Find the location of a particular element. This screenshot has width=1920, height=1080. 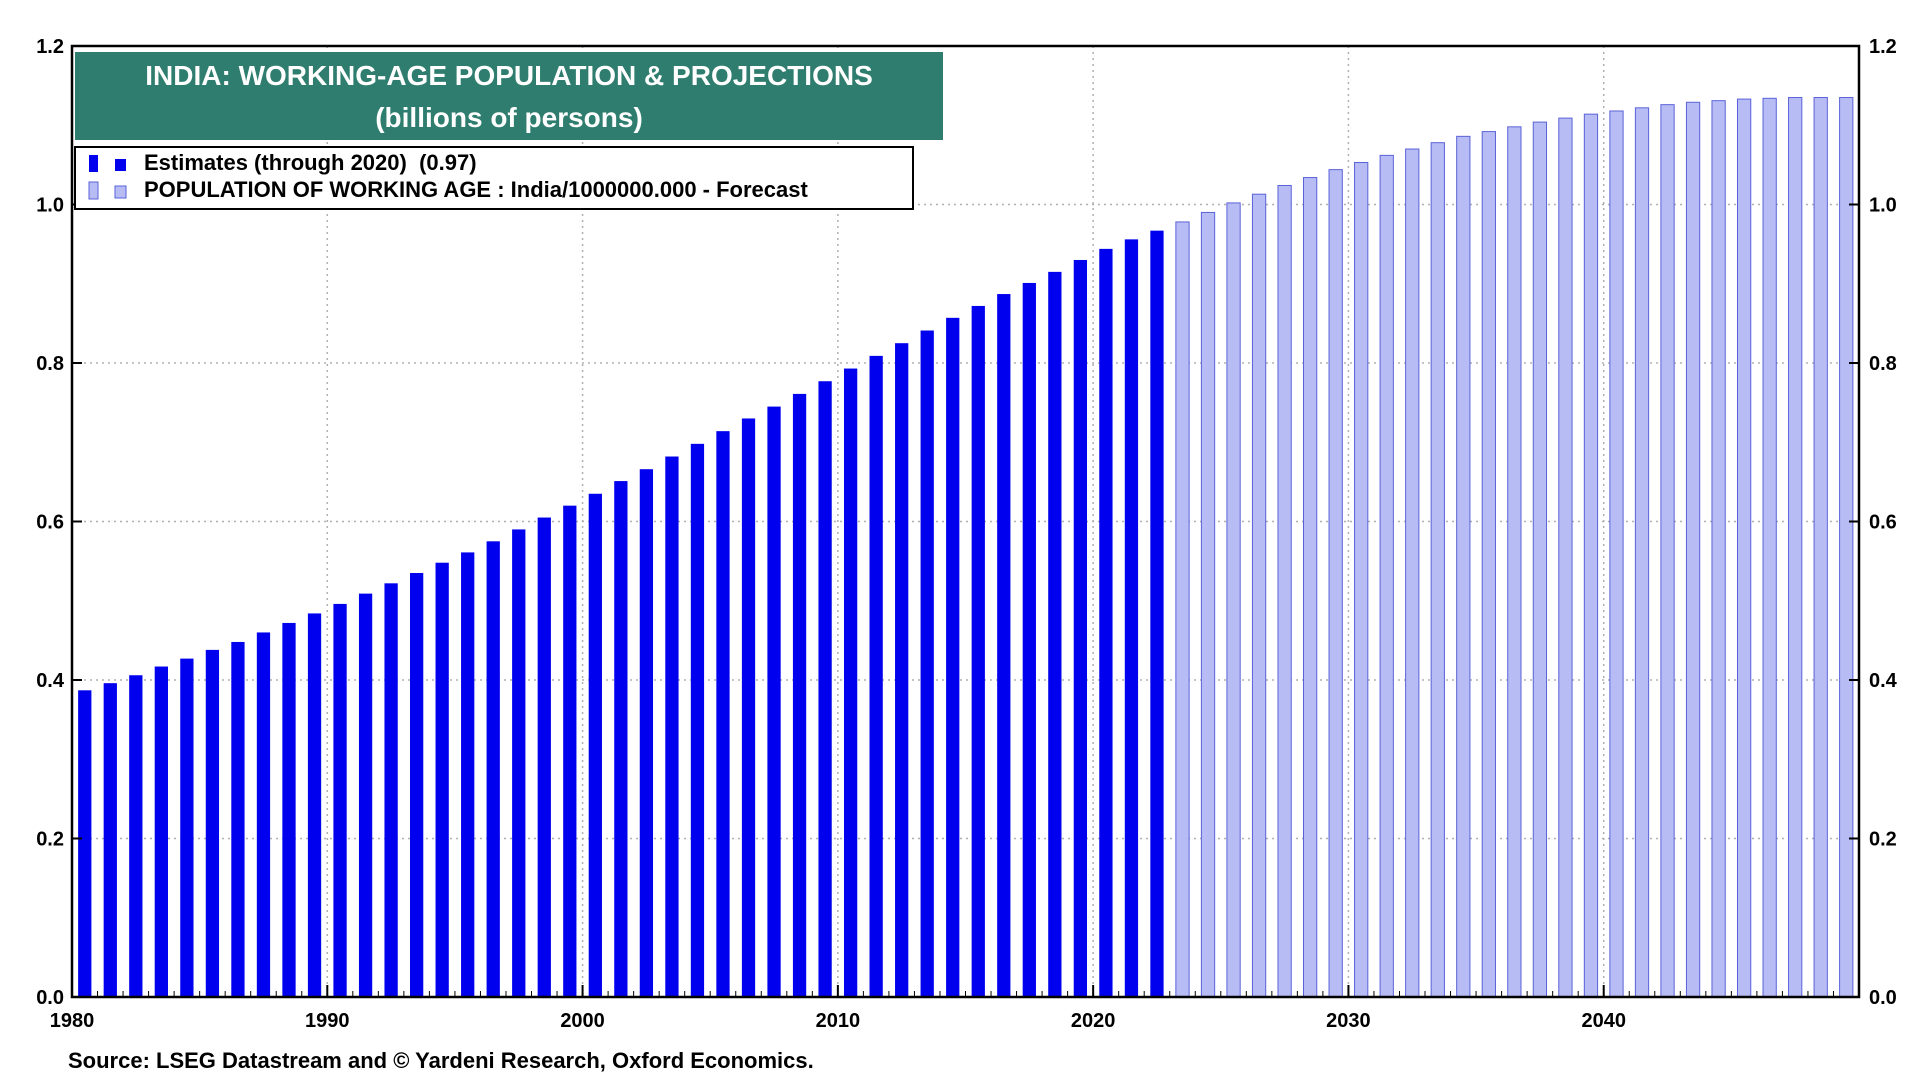

y-tick-label-left: 1.2 is located at coordinates (50, 47).